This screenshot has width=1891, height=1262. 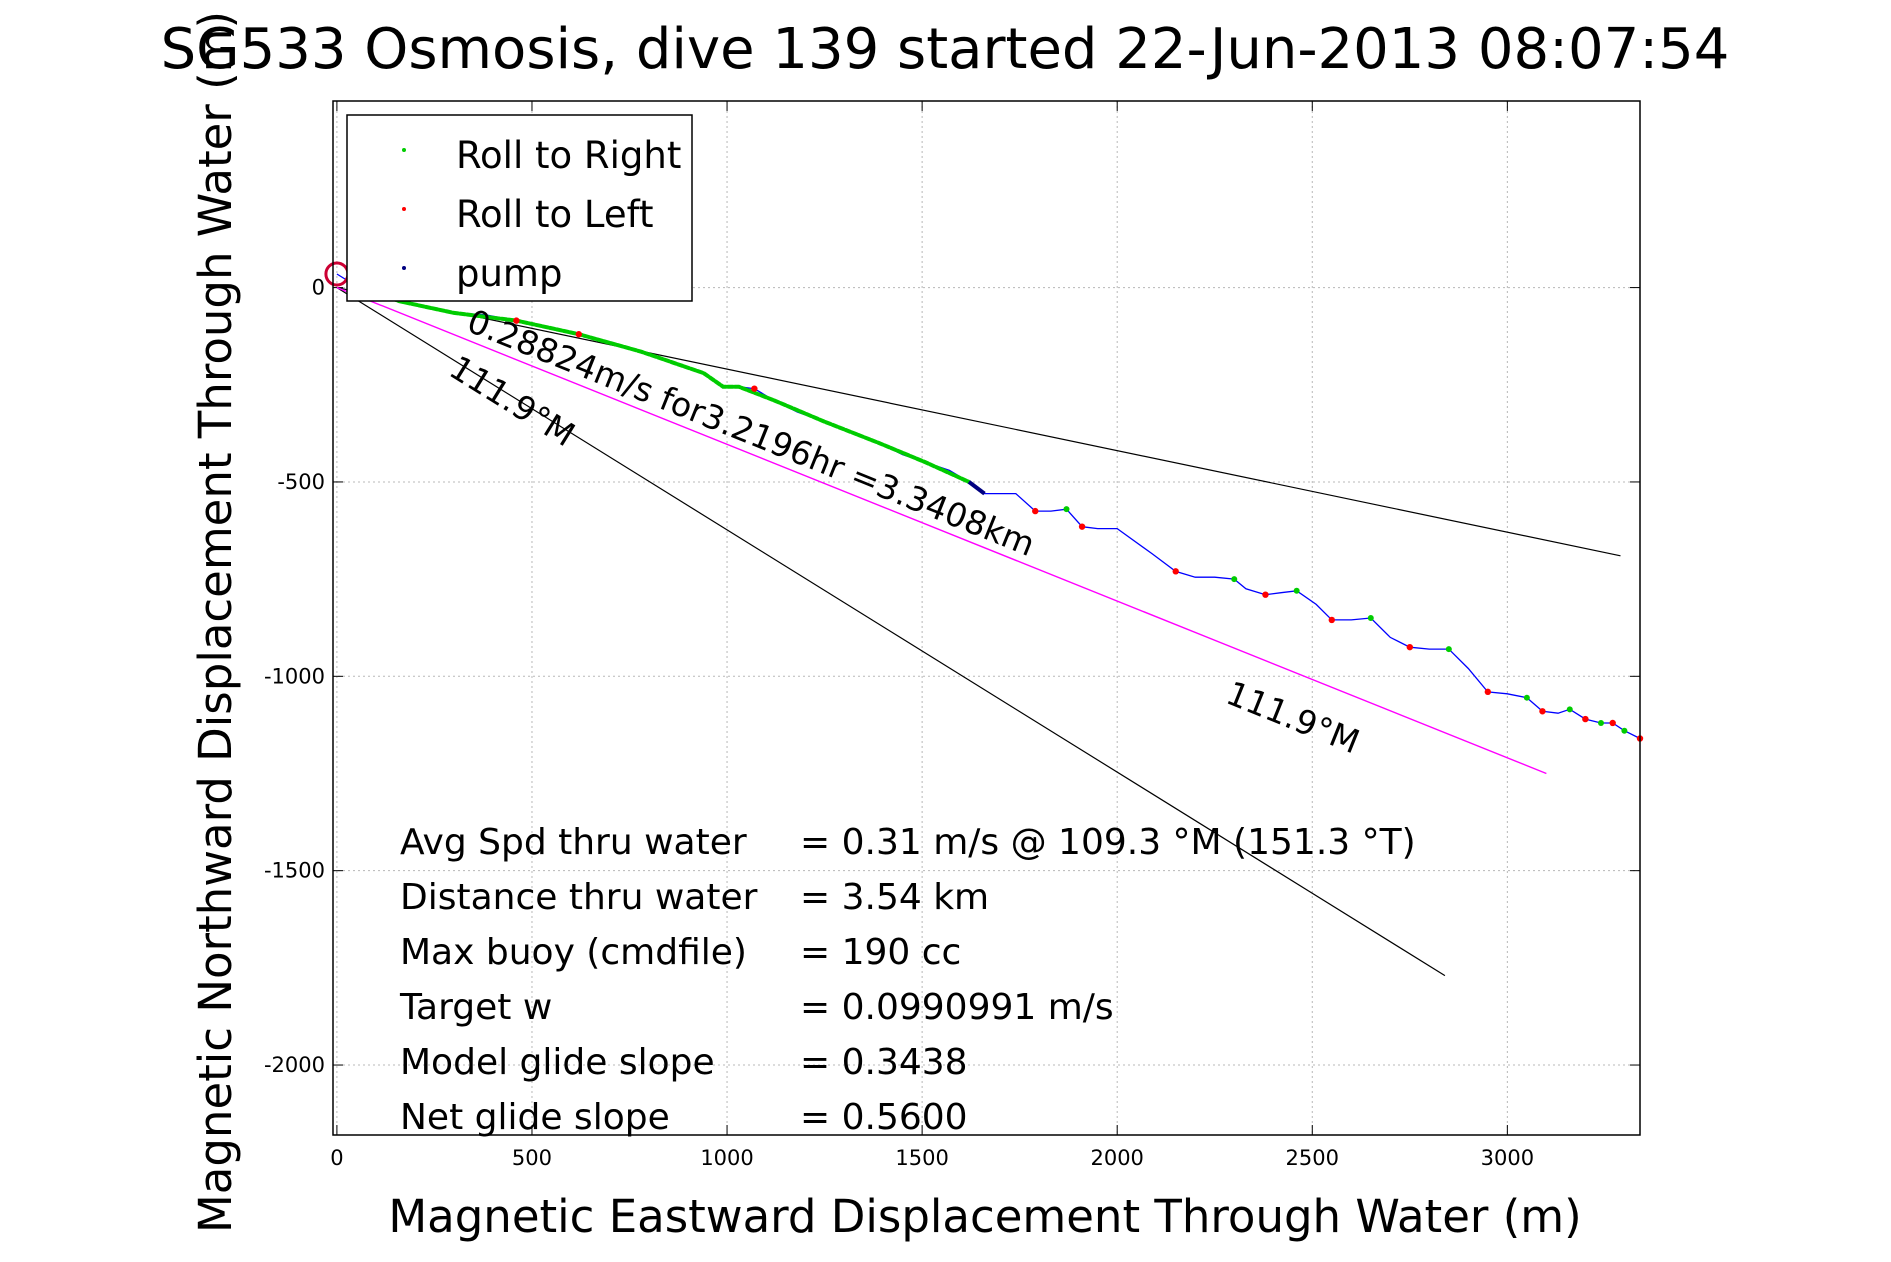 I want to click on legend-label-roll-right: Roll to Right, so click(x=568, y=155).